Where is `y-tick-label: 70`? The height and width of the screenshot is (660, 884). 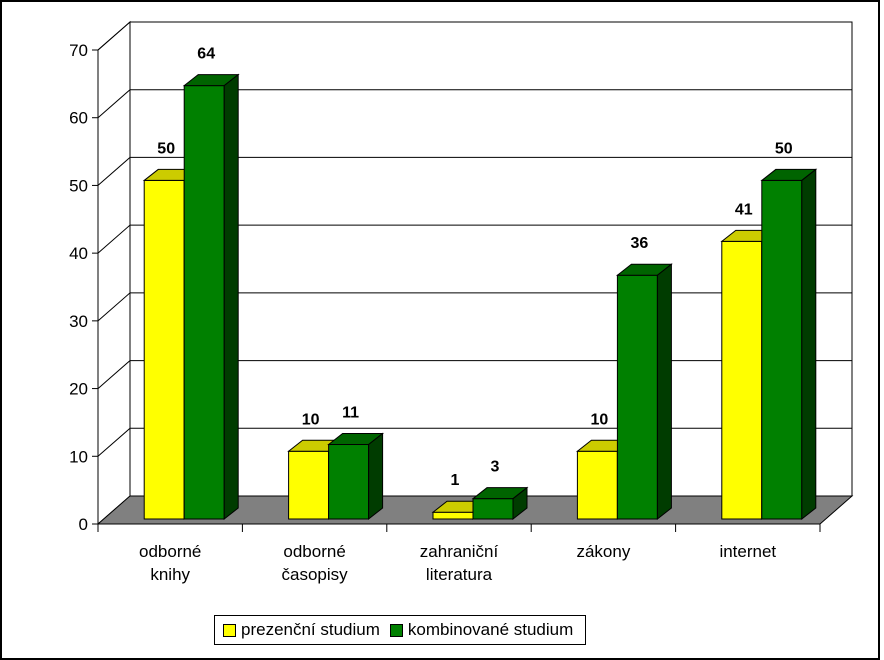
y-tick-label: 70 is located at coordinates (78, 50).